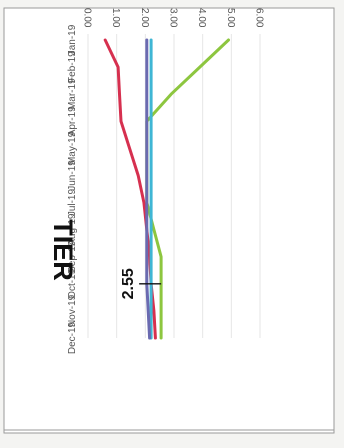 Image resolution: width=344 pixels, height=448 pixels. I want to click on x-tick-label: Jul-19, so click(72, 202).